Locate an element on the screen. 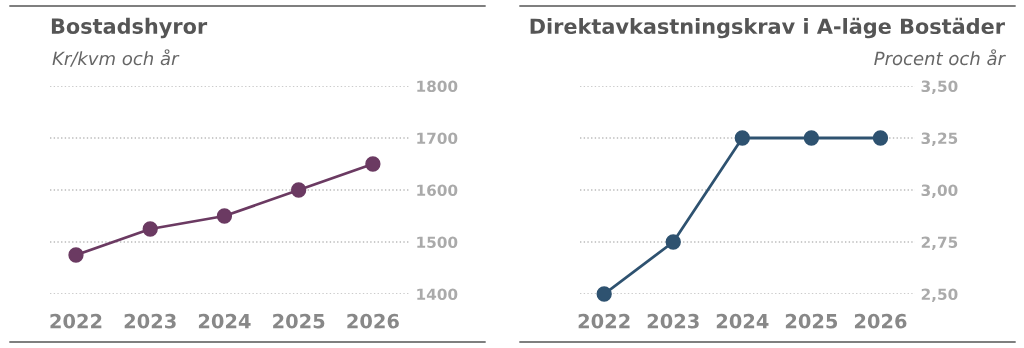 The width and height of the screenshot is (1024, 348). y-tick-label: 1700 is located at coordinates (437, 138).